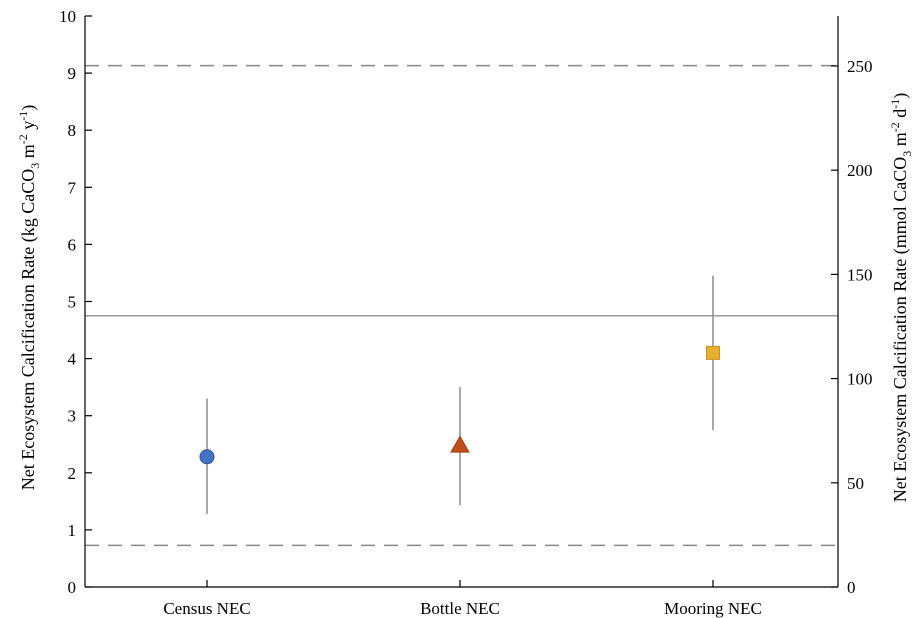 The image size is (919, 618). I want to click on category-label: Census NEC, so click(206, 608).